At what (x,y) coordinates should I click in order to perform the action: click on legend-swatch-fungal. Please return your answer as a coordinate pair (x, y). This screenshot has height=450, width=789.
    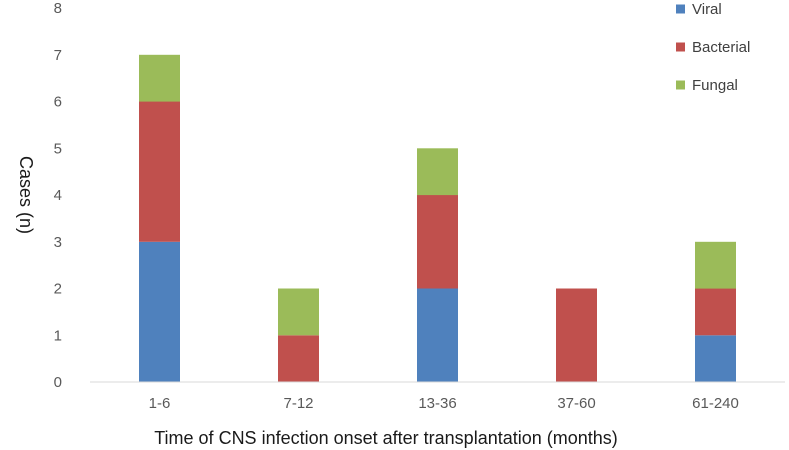
    Looking at the image, I should click on (680, 85).